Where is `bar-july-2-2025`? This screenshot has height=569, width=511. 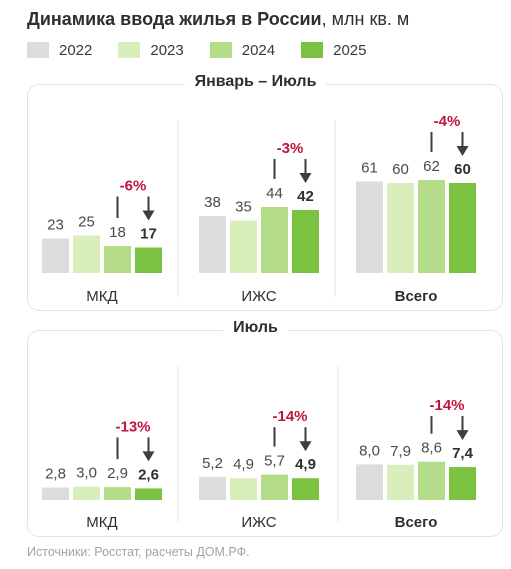
bar-july-2-2025 is located at coordinates (462, 483).